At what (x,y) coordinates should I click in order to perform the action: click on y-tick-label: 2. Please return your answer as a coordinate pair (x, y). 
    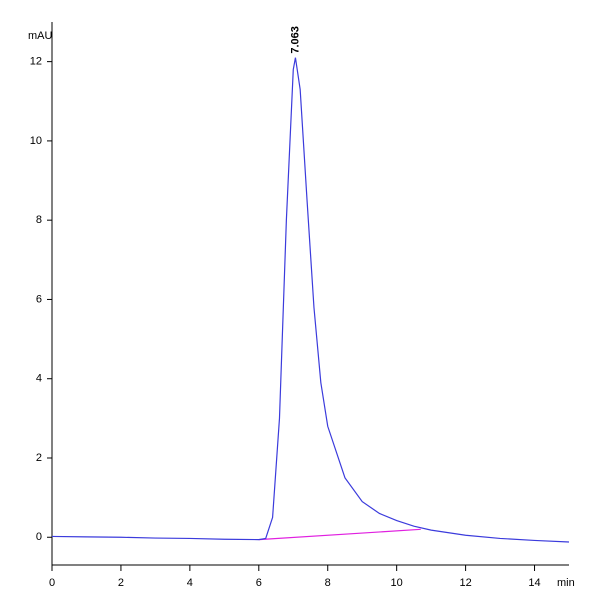
    Looking at the image, I should click on (39, 458).